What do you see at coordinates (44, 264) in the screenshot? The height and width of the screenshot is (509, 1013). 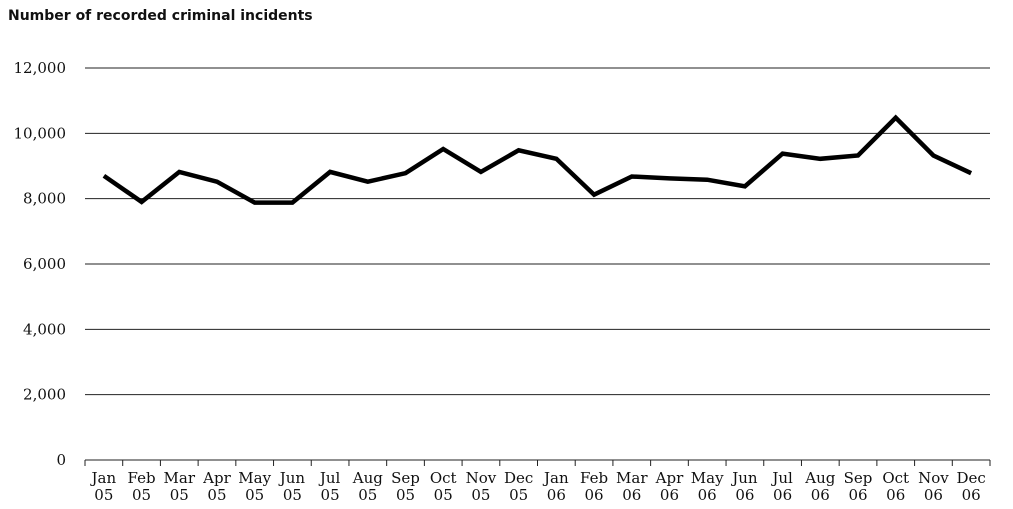 I see `y-tick-label: 6,000` at bounding box center [44, 264].